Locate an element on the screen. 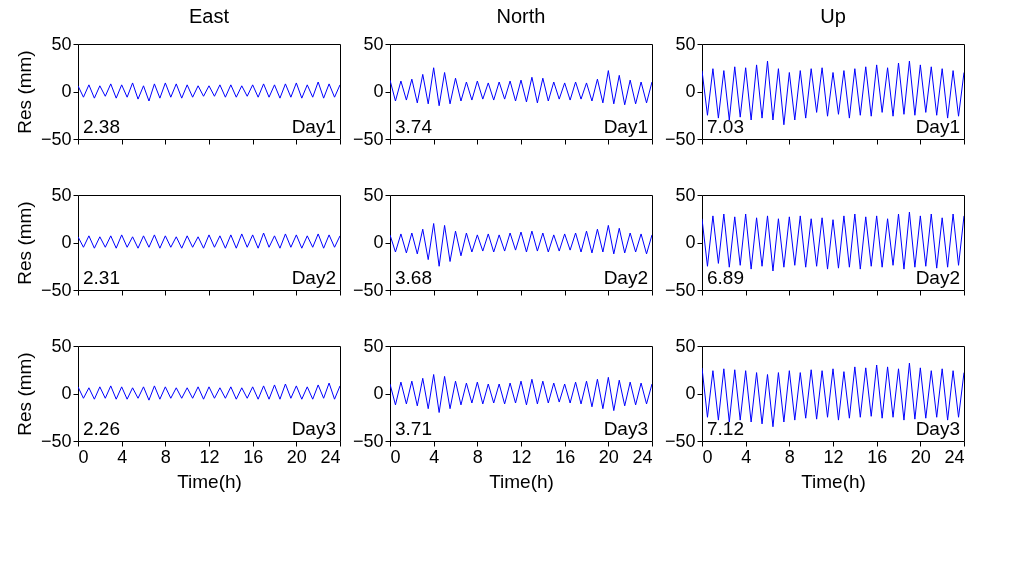  annotation: 7.12 is located at coordinates (725, 428).